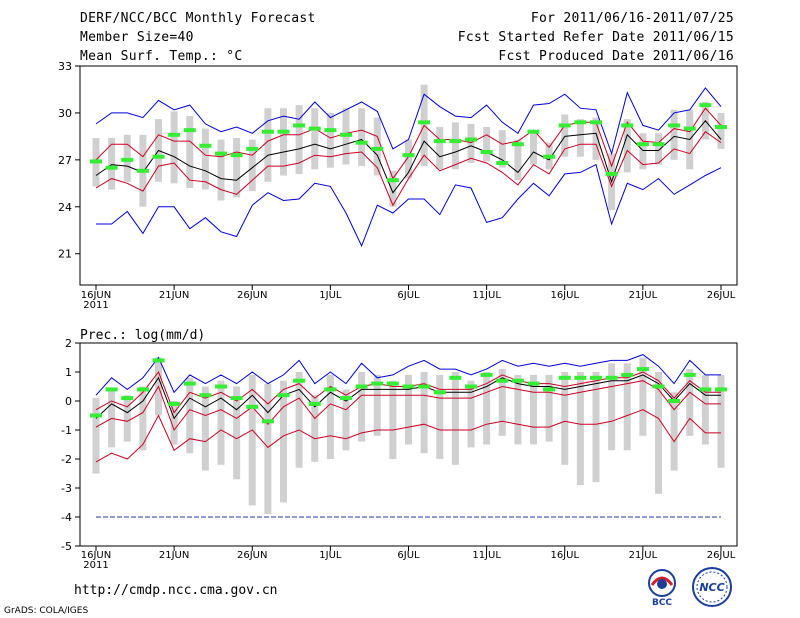 The width and height of the screenshot is (800, 618). Describe the element at coordinates (176, 590) in the screenshot. I see `source-url: http://cmdp.ncc.cma.gov.cn` at that location.